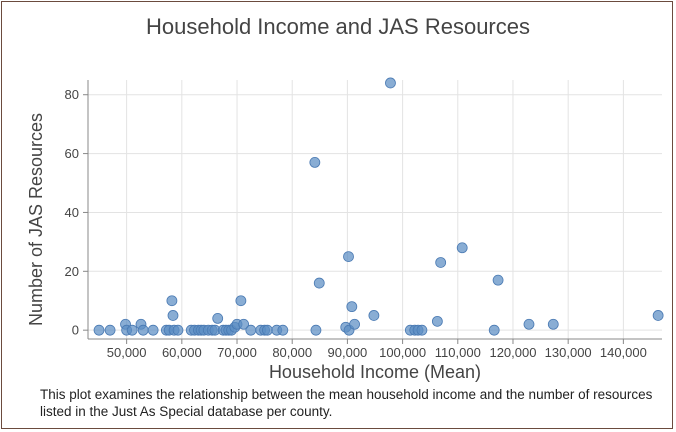 The width and height of the screenshot is (676, 432). Describe the element at coordinates (72, 94) in the screenshot. I see `y-tick-label: 80` at that location.